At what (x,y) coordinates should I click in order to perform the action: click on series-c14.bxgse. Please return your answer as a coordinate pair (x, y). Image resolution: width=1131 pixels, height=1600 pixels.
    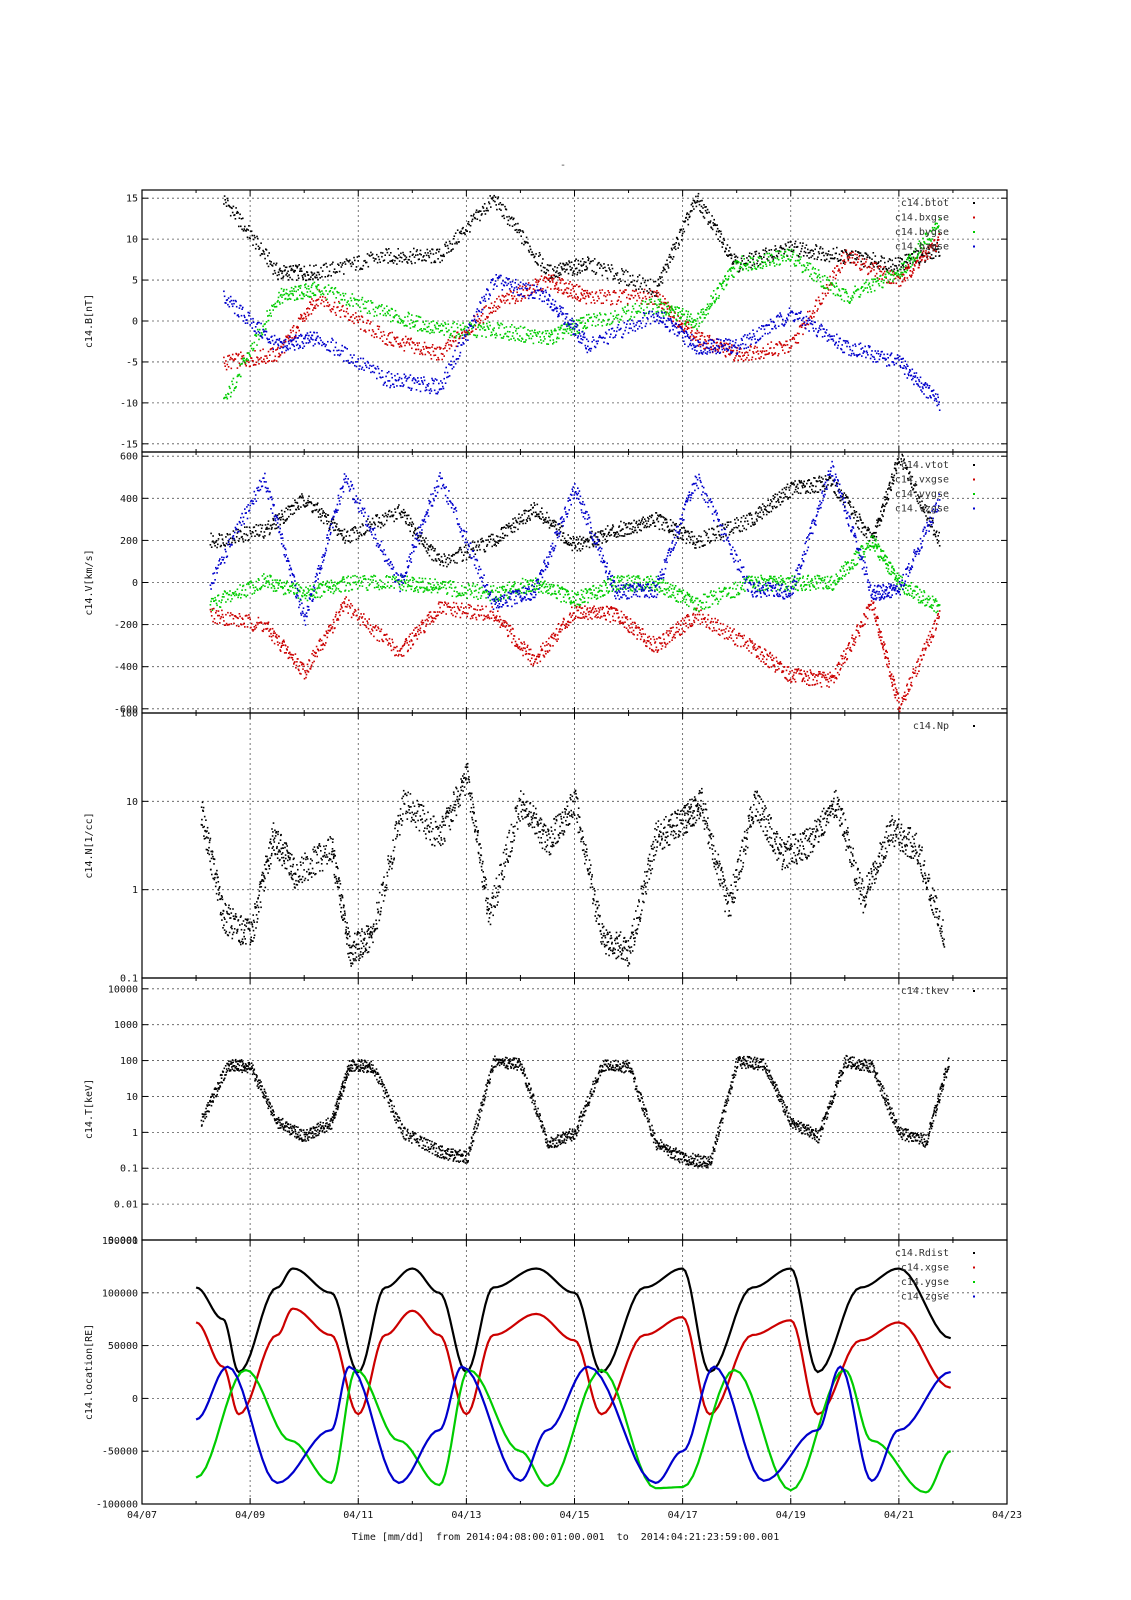
    Looking at the image, I should click on (582, 302).